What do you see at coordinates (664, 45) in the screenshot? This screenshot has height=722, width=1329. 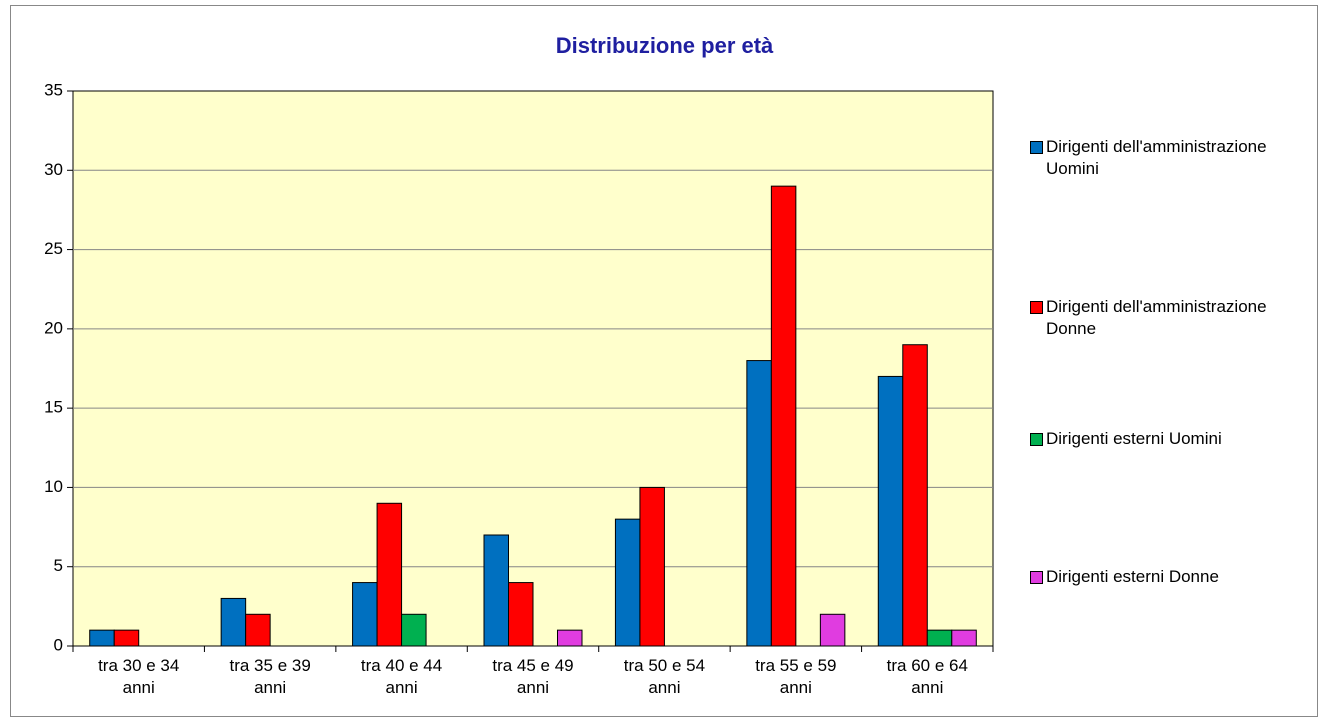 I see `chart-title: Distribuzione per età` at bounding box center [664, 45].